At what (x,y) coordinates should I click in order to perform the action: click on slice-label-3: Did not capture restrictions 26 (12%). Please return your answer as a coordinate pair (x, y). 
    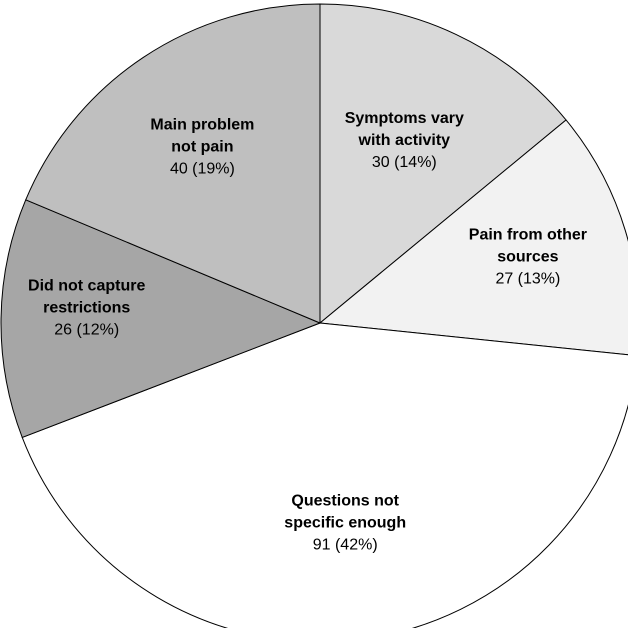
    Looking at the image, I should click on (86, 308).